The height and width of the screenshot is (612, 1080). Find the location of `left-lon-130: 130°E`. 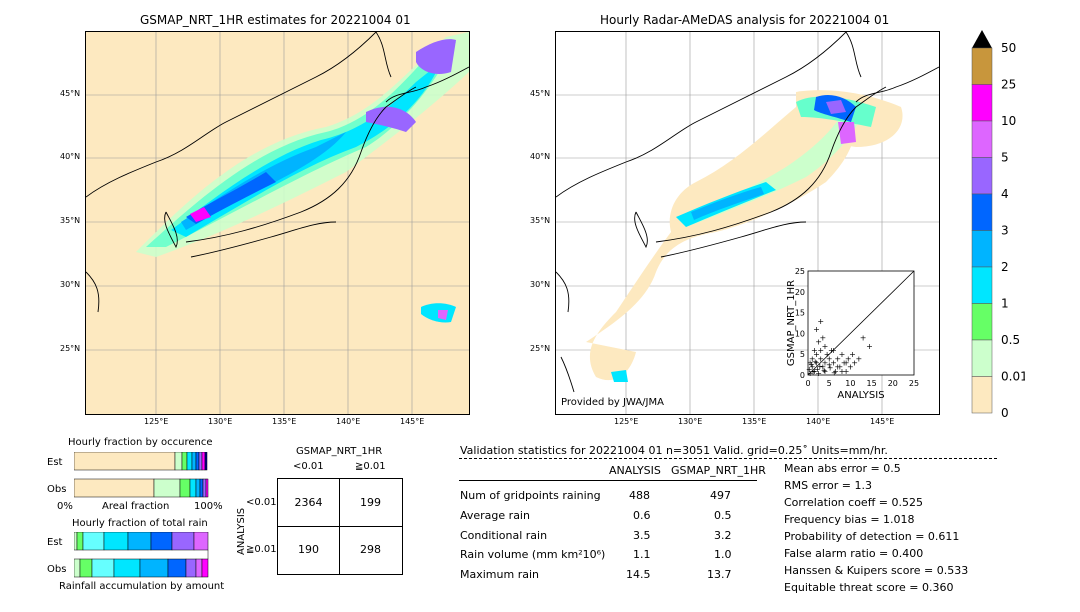

left-lon-130: 130°E is located at coordinates (220, 421).